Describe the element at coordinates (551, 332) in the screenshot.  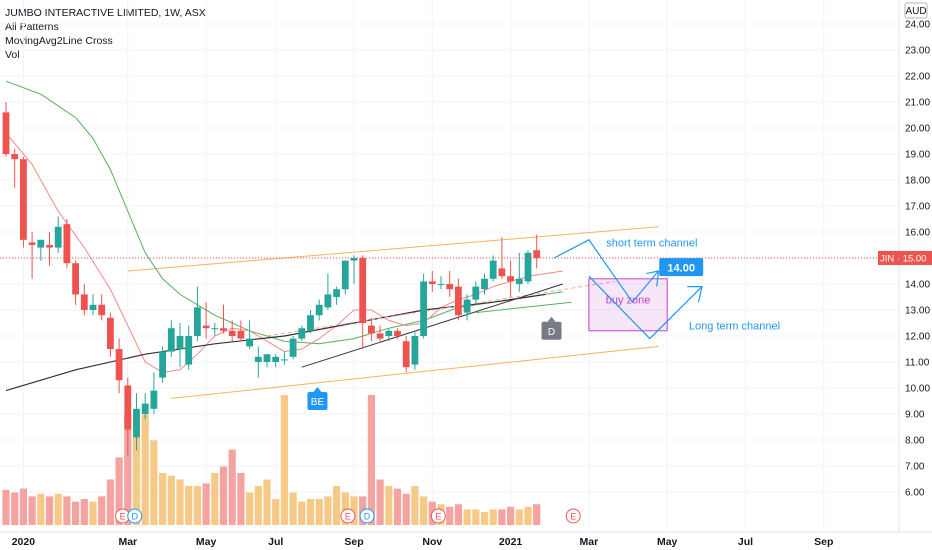
I see `pattern-d-label: D` at that location.